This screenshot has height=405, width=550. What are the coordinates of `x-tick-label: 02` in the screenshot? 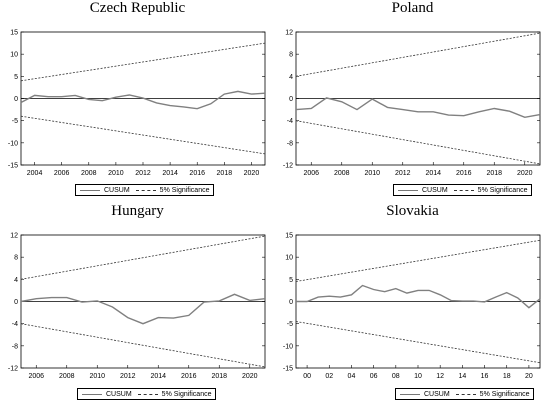 It's located at (329, 376).